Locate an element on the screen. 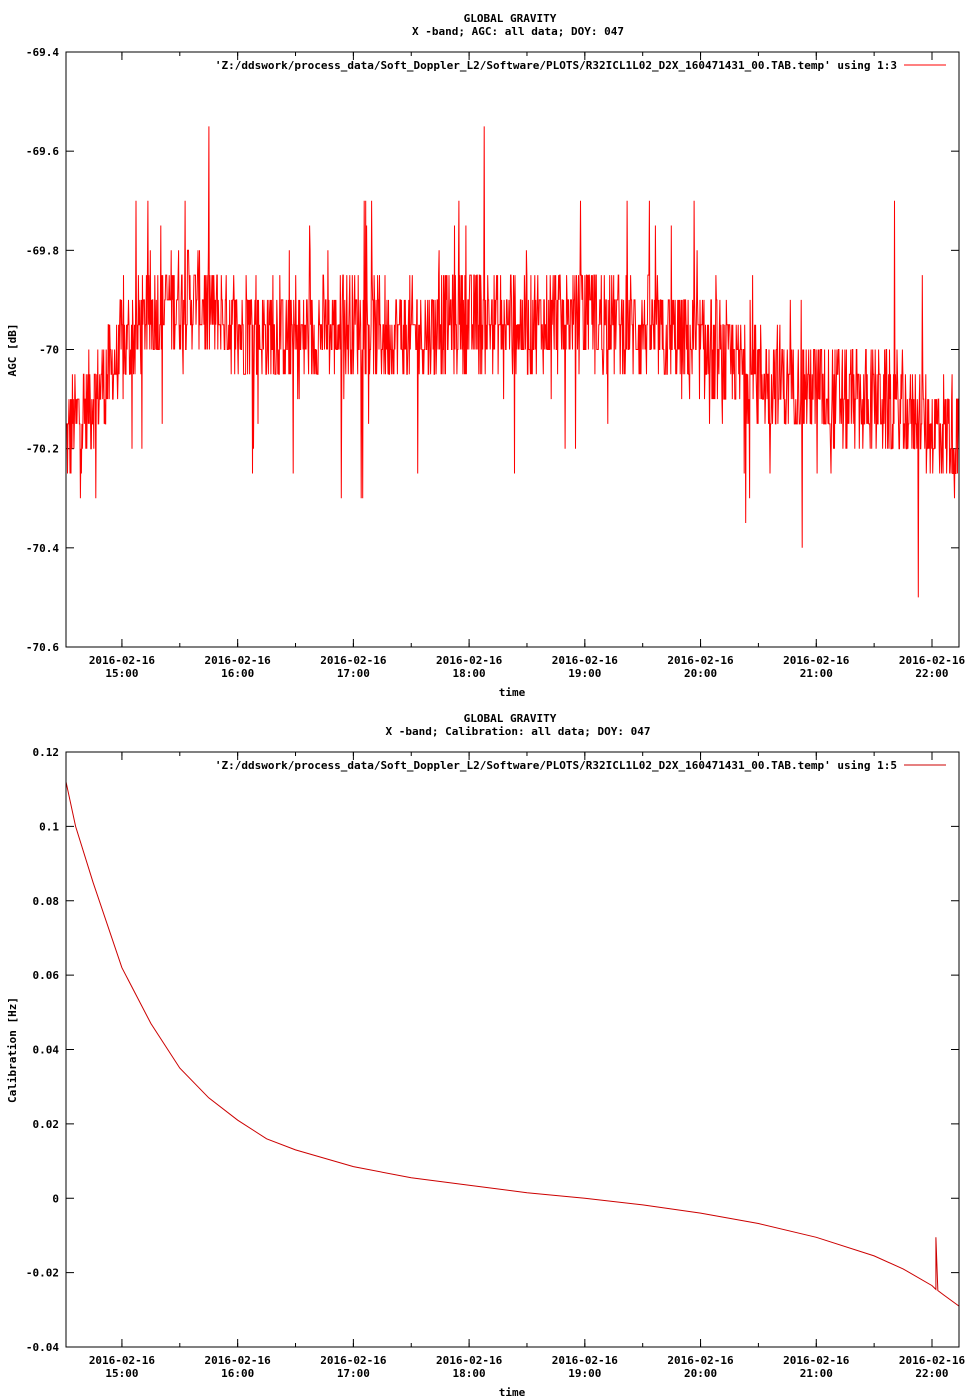 The width and height of the screenshot is (980, 1400). agc-x-tick-time: 16:00 is located at coordinates (237, 673).